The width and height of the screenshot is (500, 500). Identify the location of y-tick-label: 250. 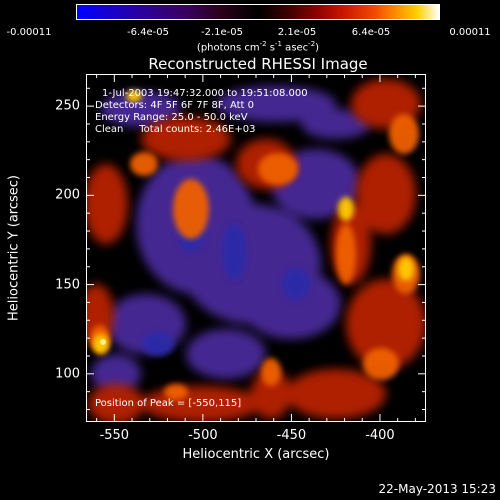
(67, 106).